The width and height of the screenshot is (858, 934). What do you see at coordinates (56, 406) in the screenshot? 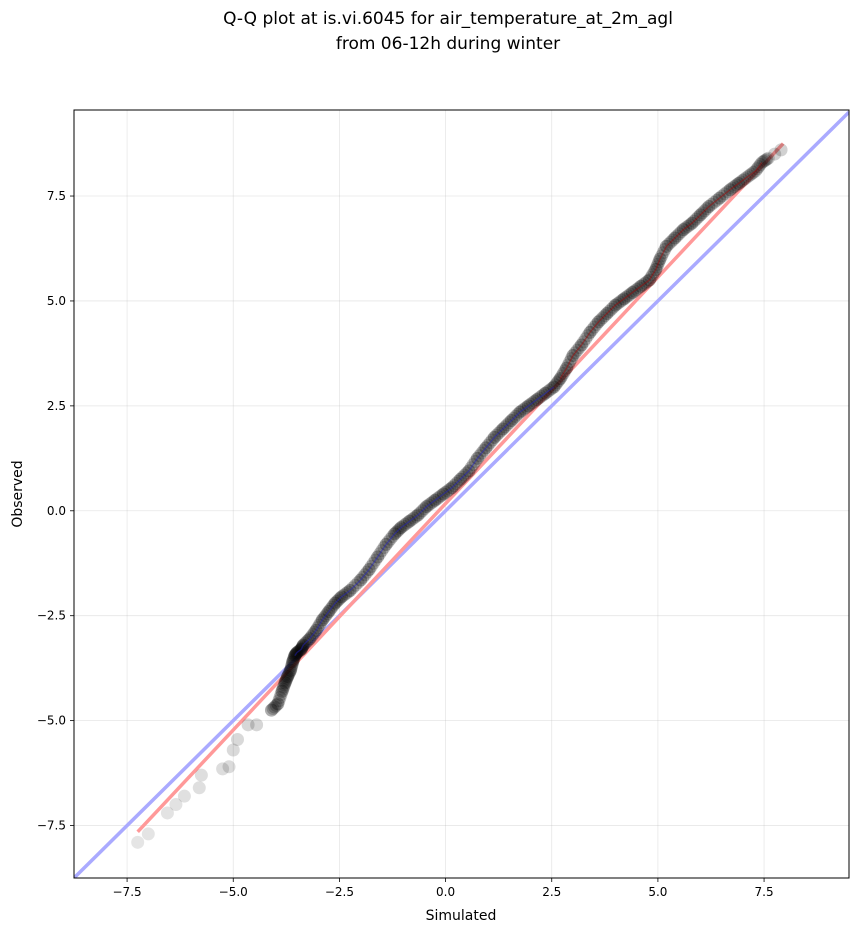
I see `y-tick-label: 2.5` at bounding box center [56, 406].